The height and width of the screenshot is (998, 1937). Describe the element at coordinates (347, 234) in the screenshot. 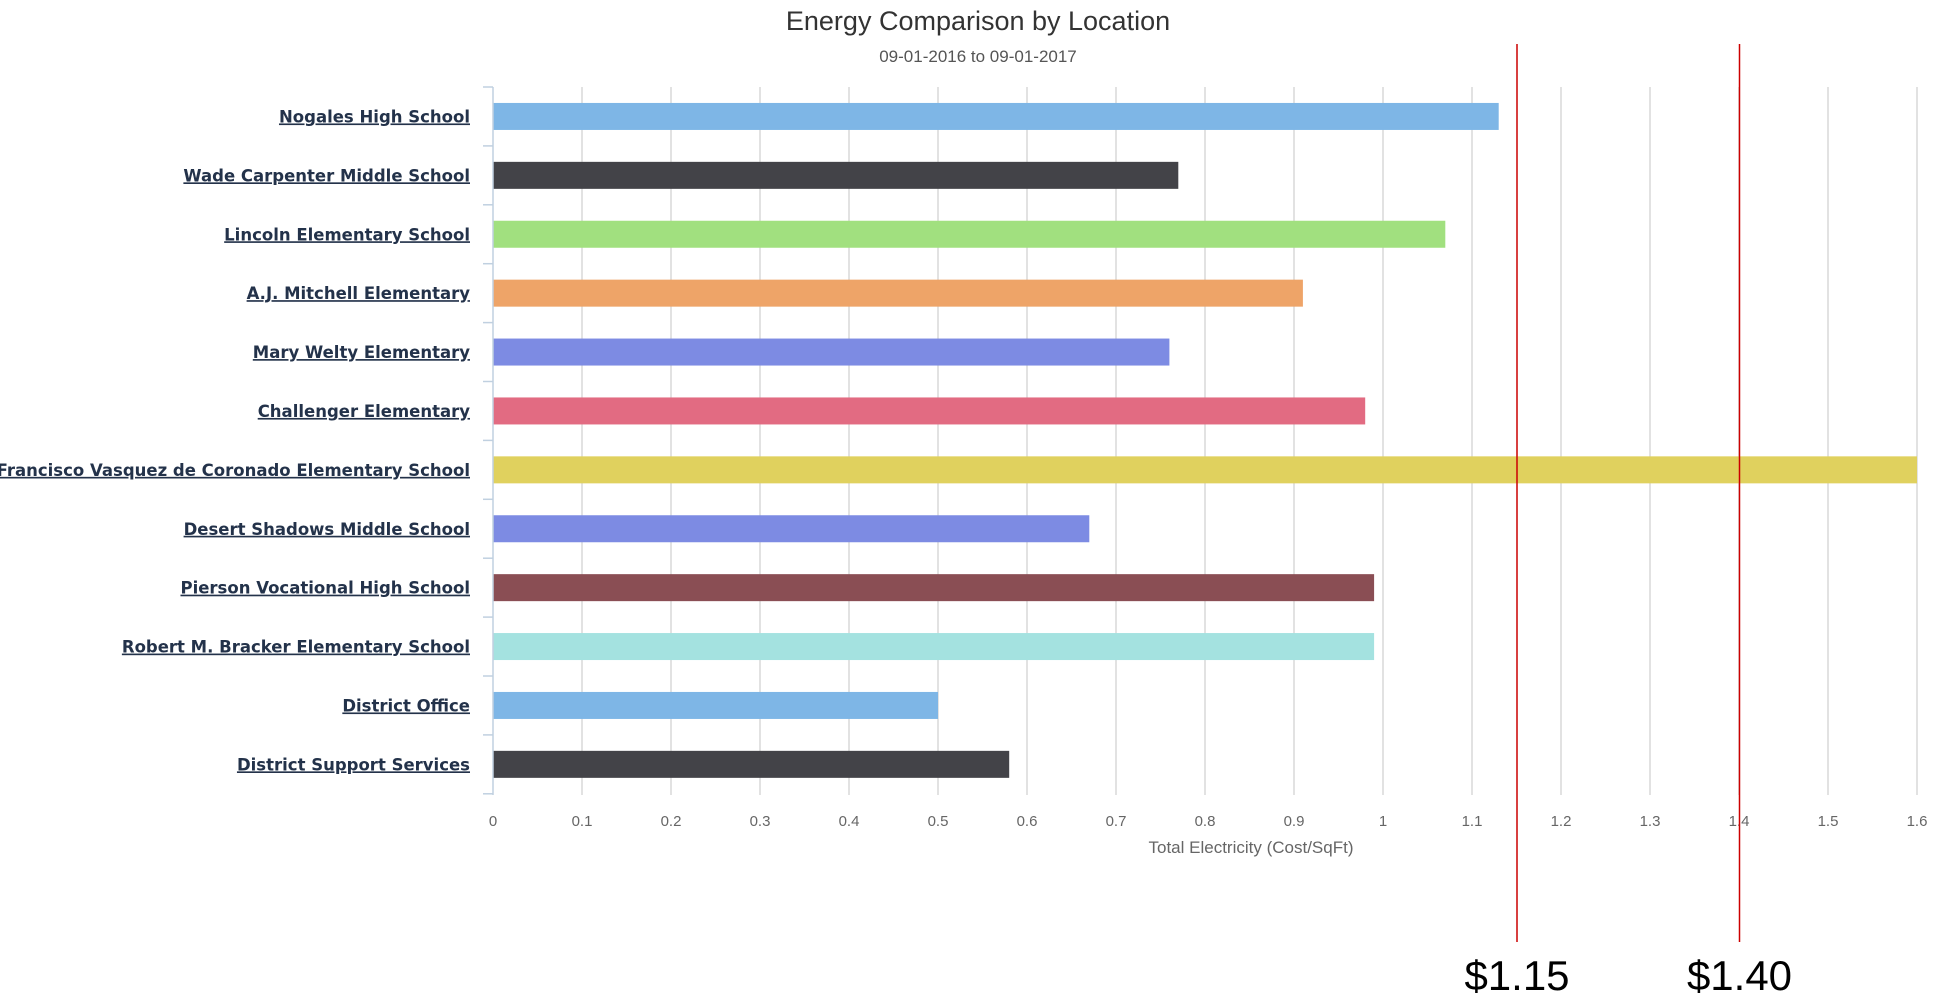

I see `category-label: Lincoln Elementary School` at that location.